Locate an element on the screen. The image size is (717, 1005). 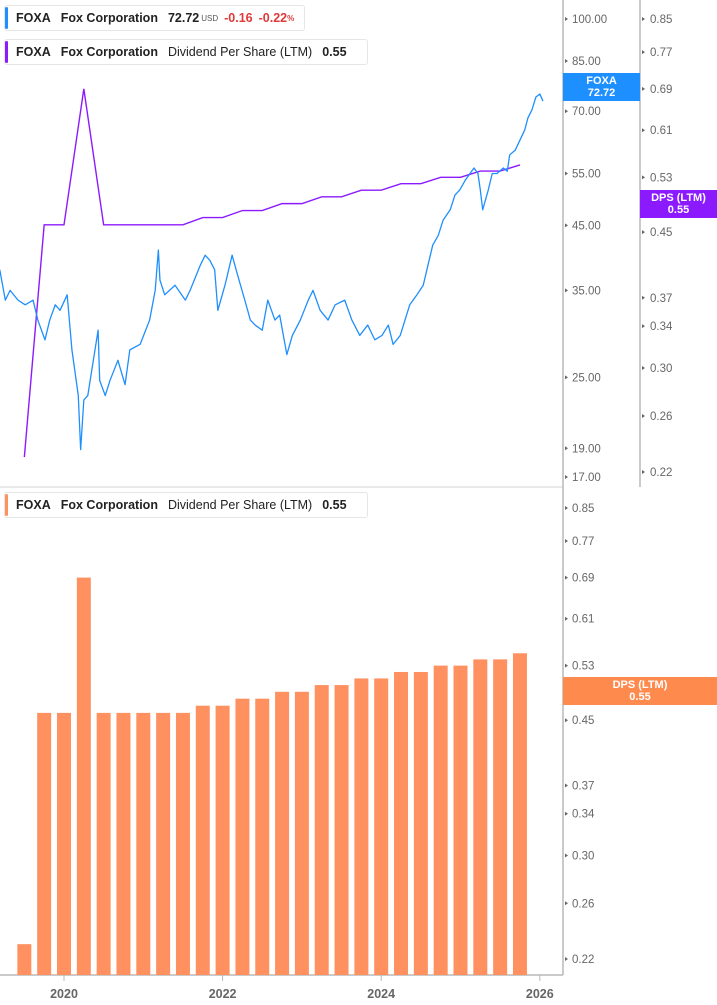
dps-bottom-badge: DPS (LTM) 0.55 is located at coordinates (640, 691).